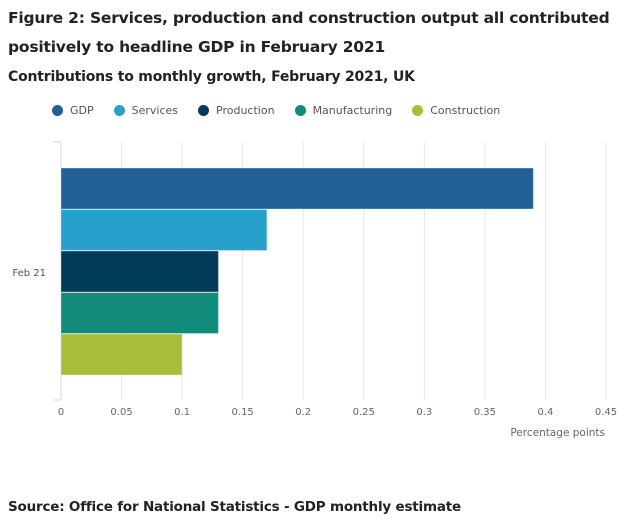 This screenshot has height=526, width=628. I want to click on legend-item-gdp: GDP, so click(73, 110).